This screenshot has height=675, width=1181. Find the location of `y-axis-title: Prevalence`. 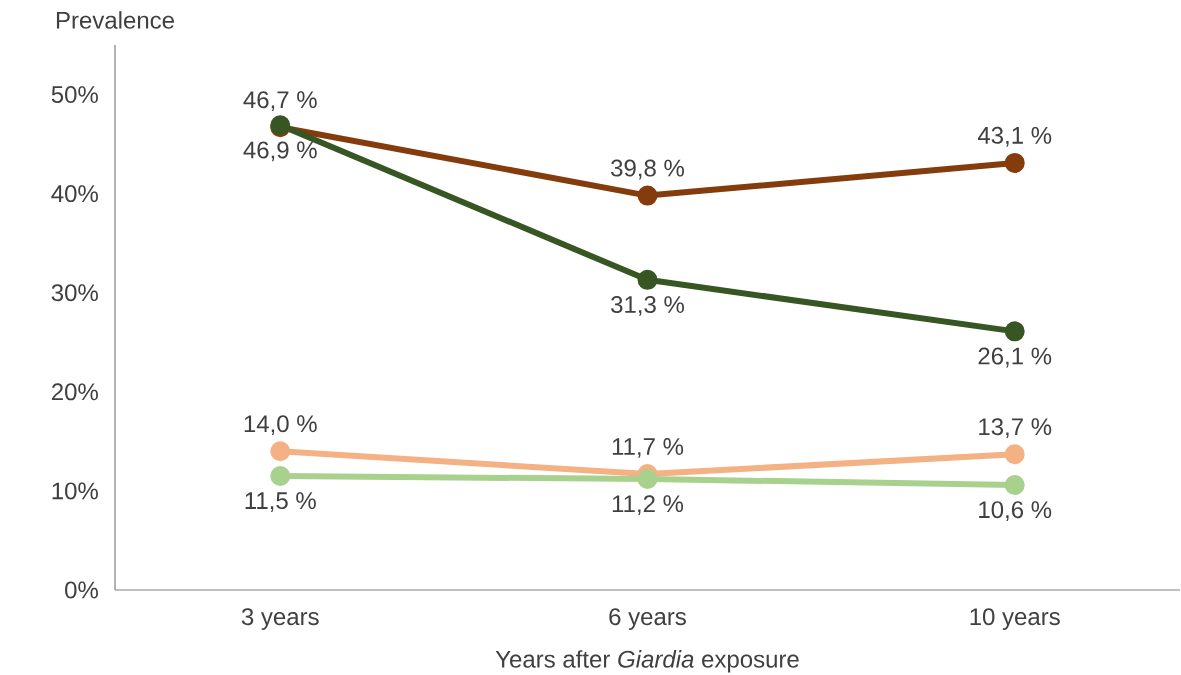

y-axis-title: Prevalence is located at coordinates (115, 20).